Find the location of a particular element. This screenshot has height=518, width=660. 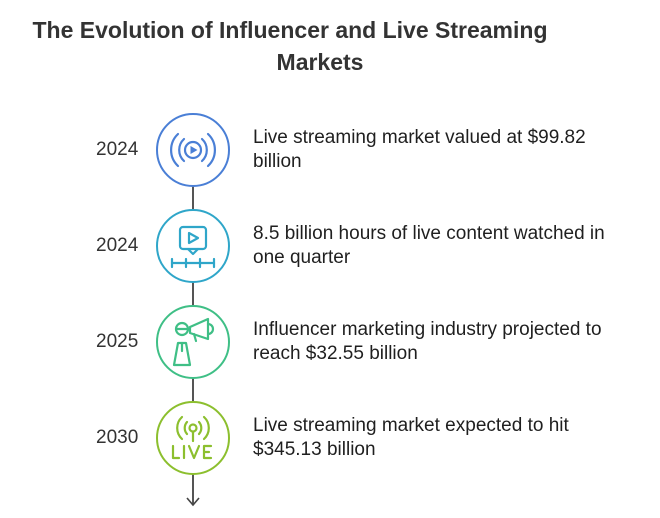

event-description-line: $345.13 billion is located at coordinates (314, 449).